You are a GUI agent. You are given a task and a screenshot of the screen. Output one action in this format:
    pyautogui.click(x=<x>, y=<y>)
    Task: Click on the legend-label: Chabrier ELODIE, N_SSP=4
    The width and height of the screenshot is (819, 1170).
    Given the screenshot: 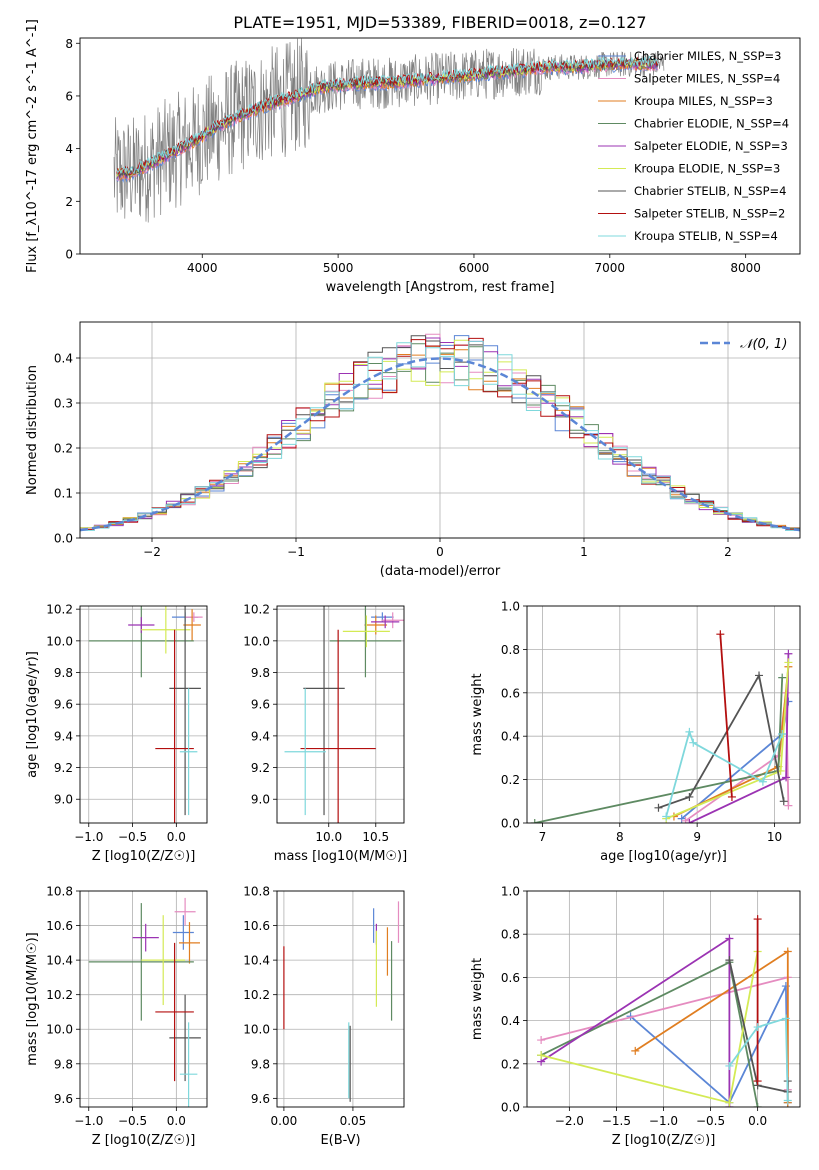 What is the action you would take?
    pyautogui.click(x=711, y=124)
    